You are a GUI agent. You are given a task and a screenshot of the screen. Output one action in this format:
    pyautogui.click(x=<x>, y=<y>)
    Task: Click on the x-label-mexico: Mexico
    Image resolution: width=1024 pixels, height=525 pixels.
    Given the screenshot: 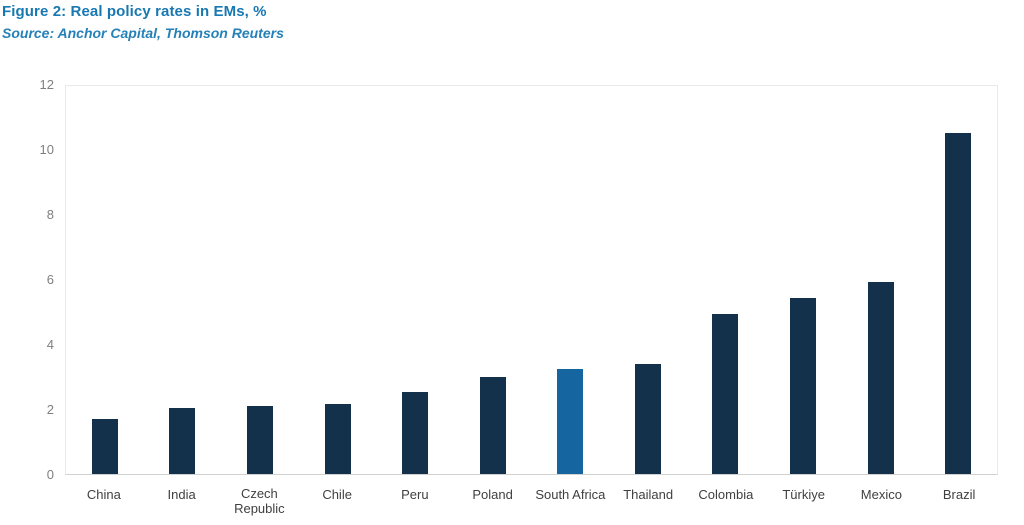 What is the action you would take?
    pyautogui.click(x=881, y=494)
    